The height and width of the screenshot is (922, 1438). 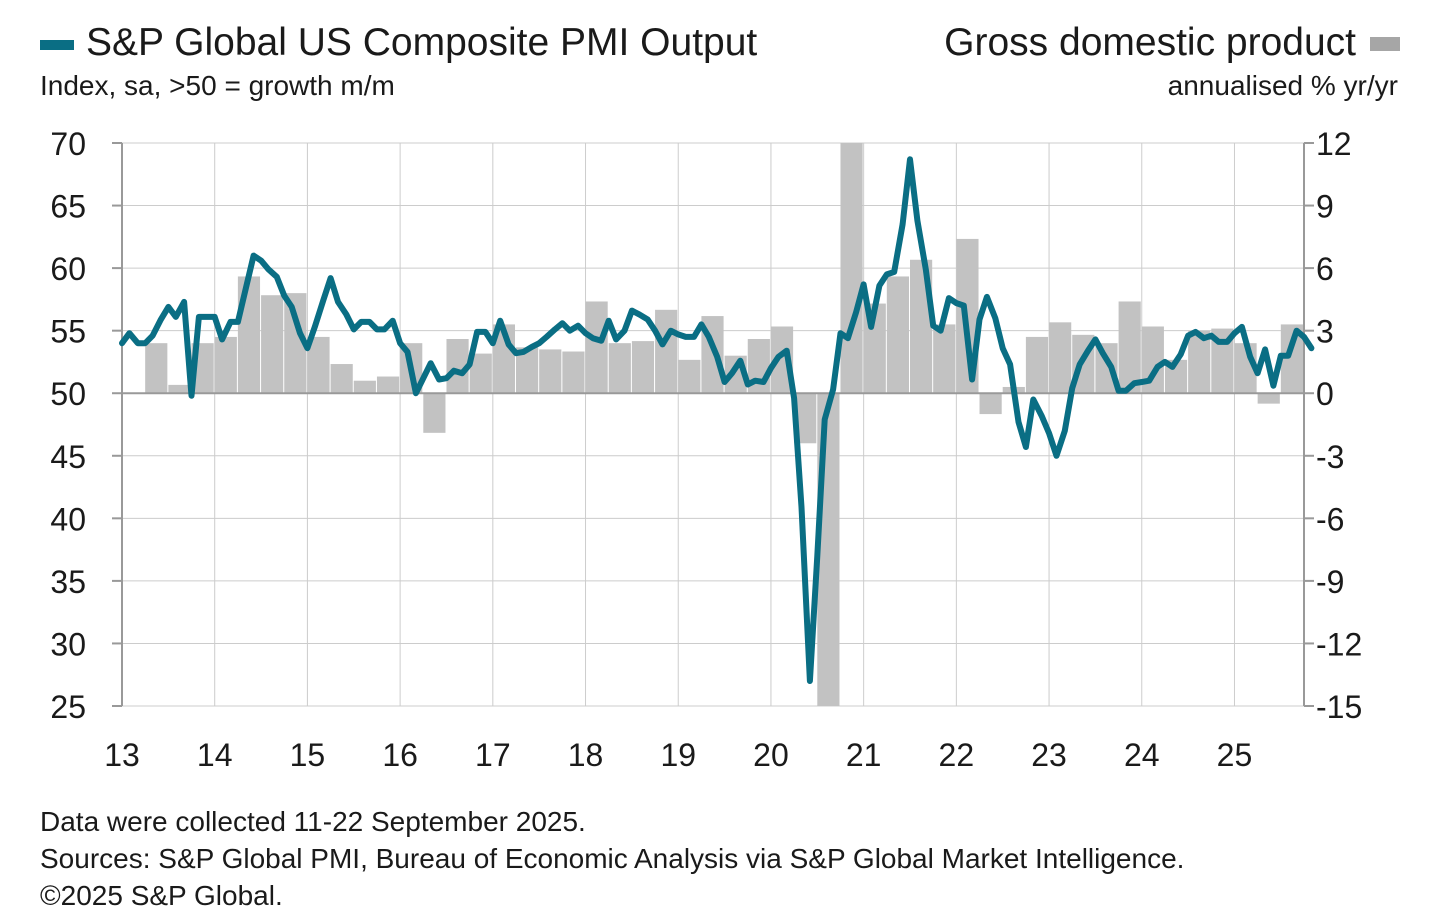 What do you see at coordinates (1330, 457) in the screenshot?
I see `y-right-tick-label: -3` at bounding box center [1330, 457].